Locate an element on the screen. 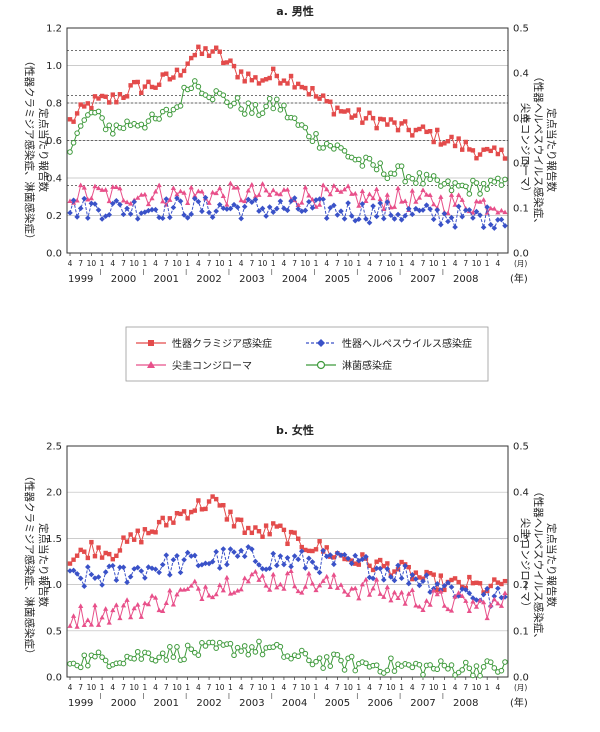 The height and width of the screenshot is (732, 600). series-chlamydia is located at coordinates (287, 544).